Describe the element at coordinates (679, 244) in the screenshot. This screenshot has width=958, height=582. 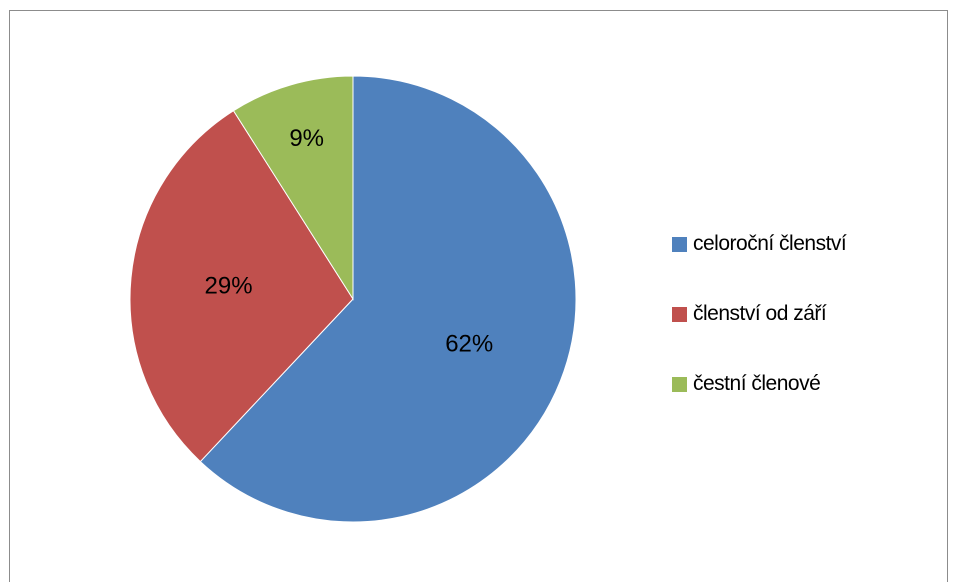
I see `legend-swatch-blue` at that location.